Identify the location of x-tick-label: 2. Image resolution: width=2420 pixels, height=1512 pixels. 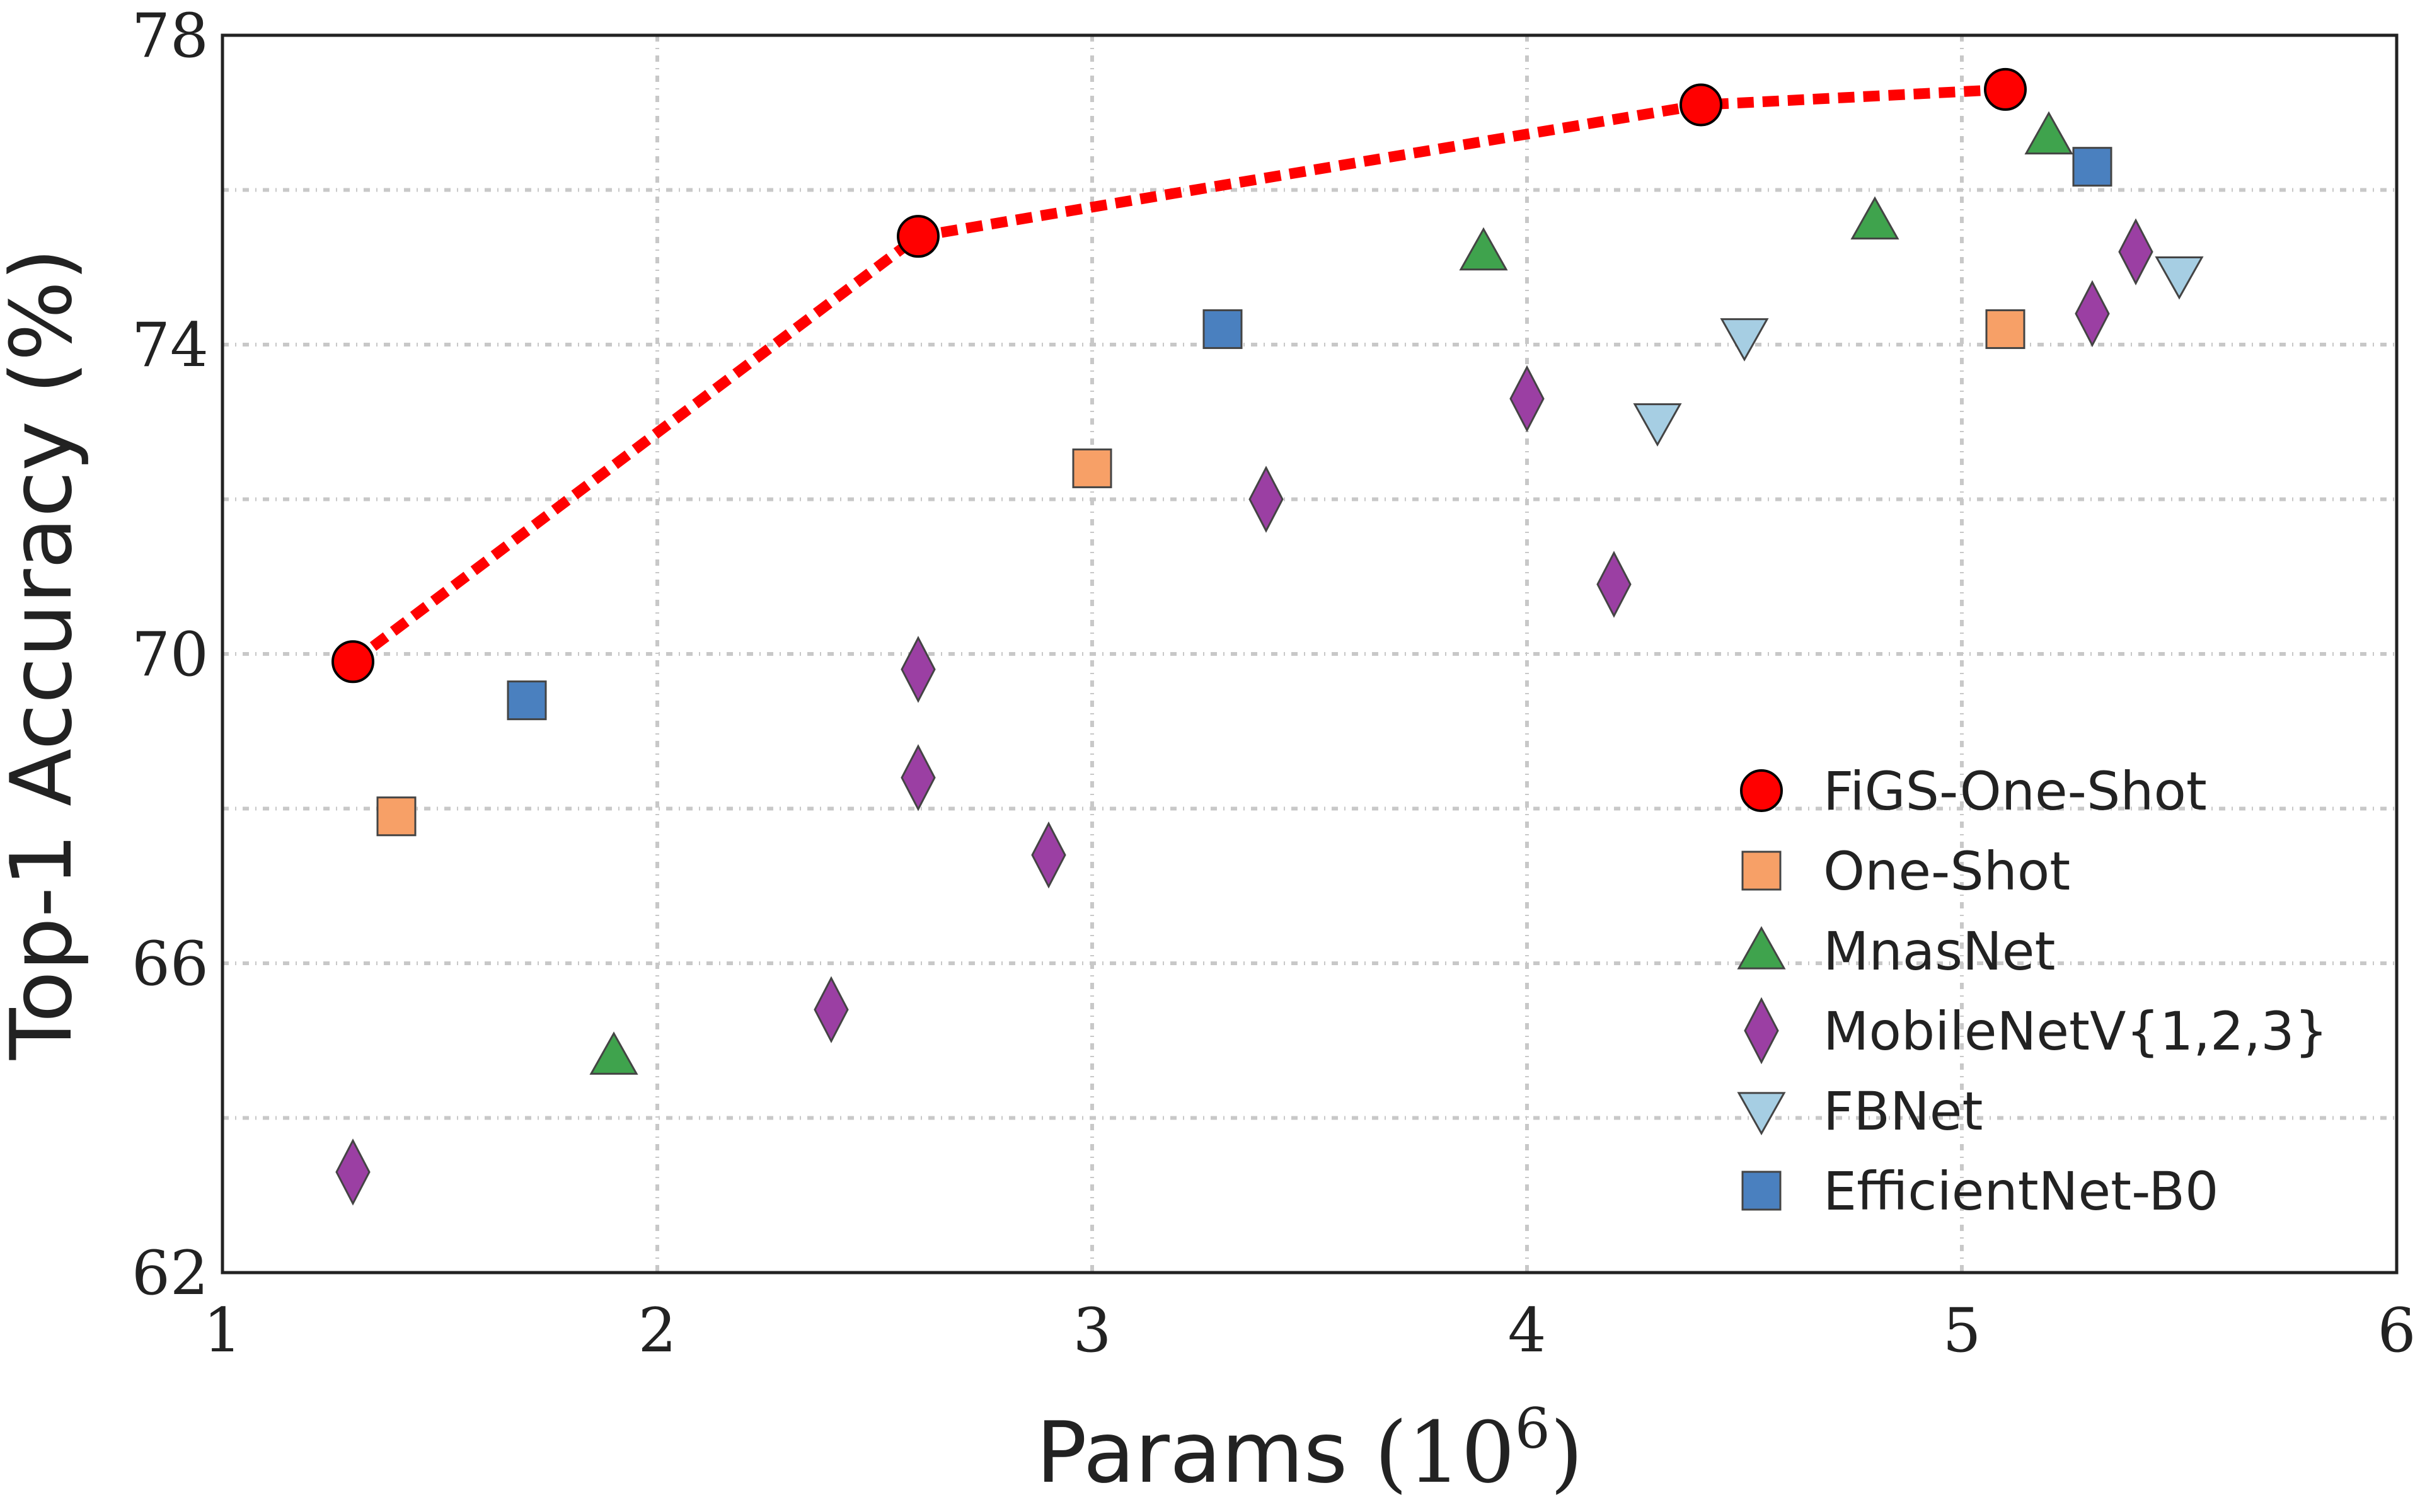
(657, 1330).